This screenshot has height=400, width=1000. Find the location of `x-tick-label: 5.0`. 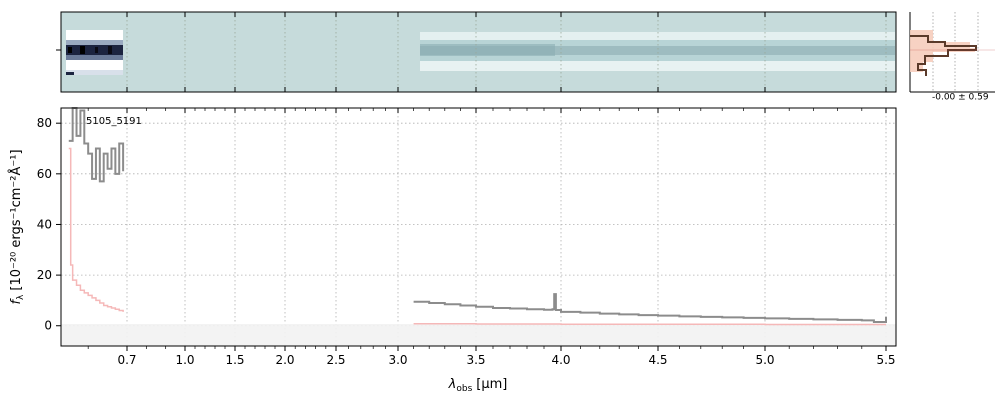

x-tick-label: 5.0 is located at coordinates (764, 360).